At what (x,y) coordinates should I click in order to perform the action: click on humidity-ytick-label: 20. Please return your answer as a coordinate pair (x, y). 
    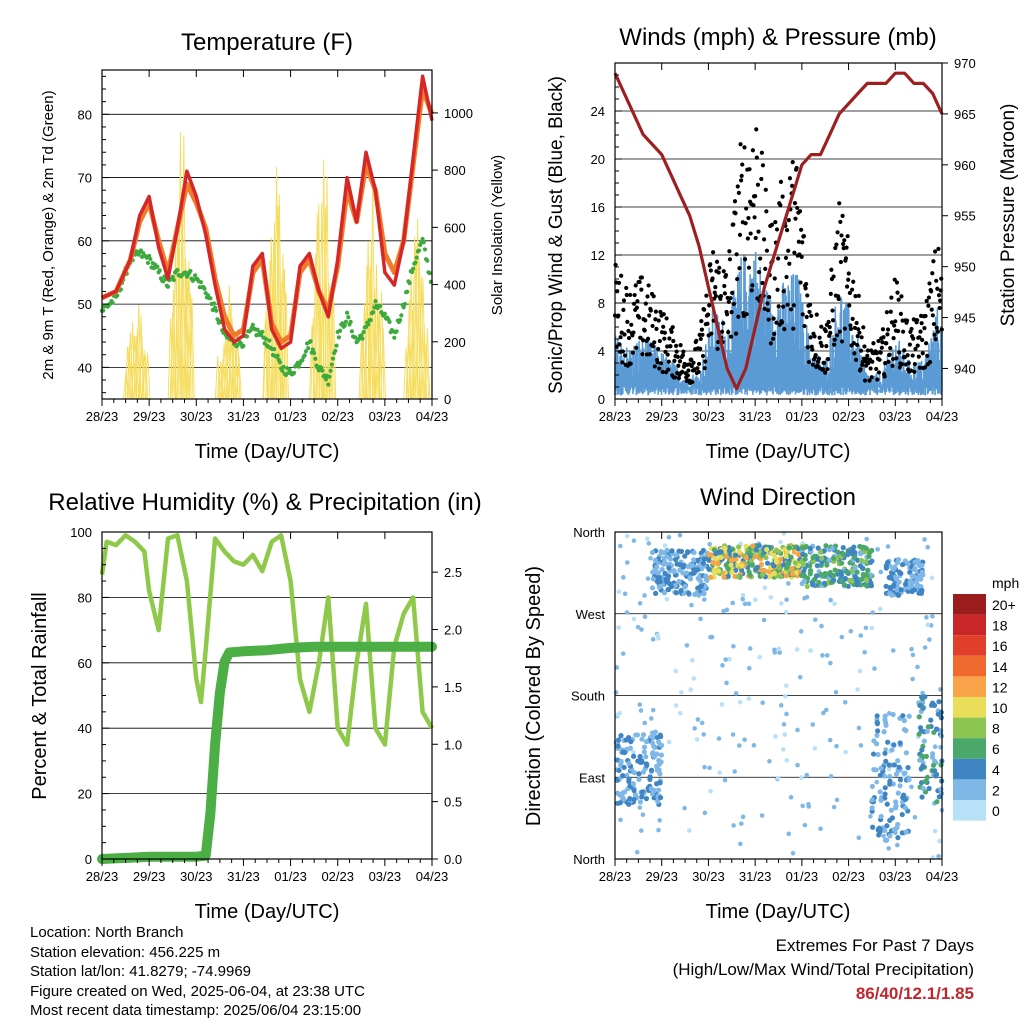
    Looking at the image, I should click on (85, 794).